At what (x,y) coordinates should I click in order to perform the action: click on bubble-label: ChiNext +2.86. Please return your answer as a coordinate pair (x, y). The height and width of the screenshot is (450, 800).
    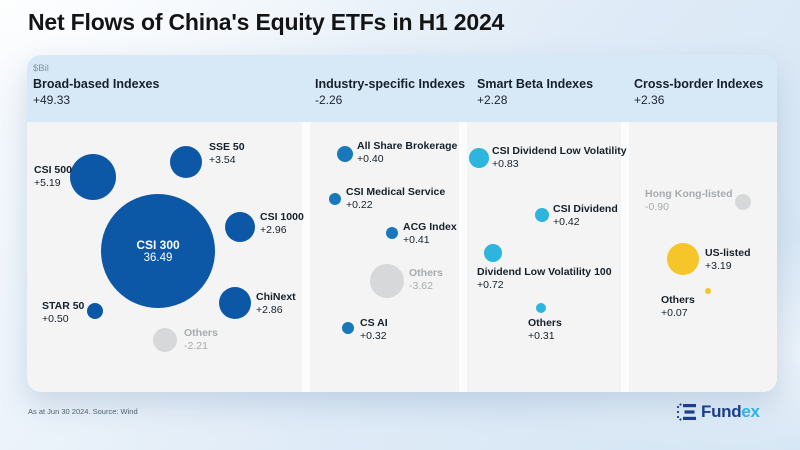
    Looking at the image, I should click on (276, 304).